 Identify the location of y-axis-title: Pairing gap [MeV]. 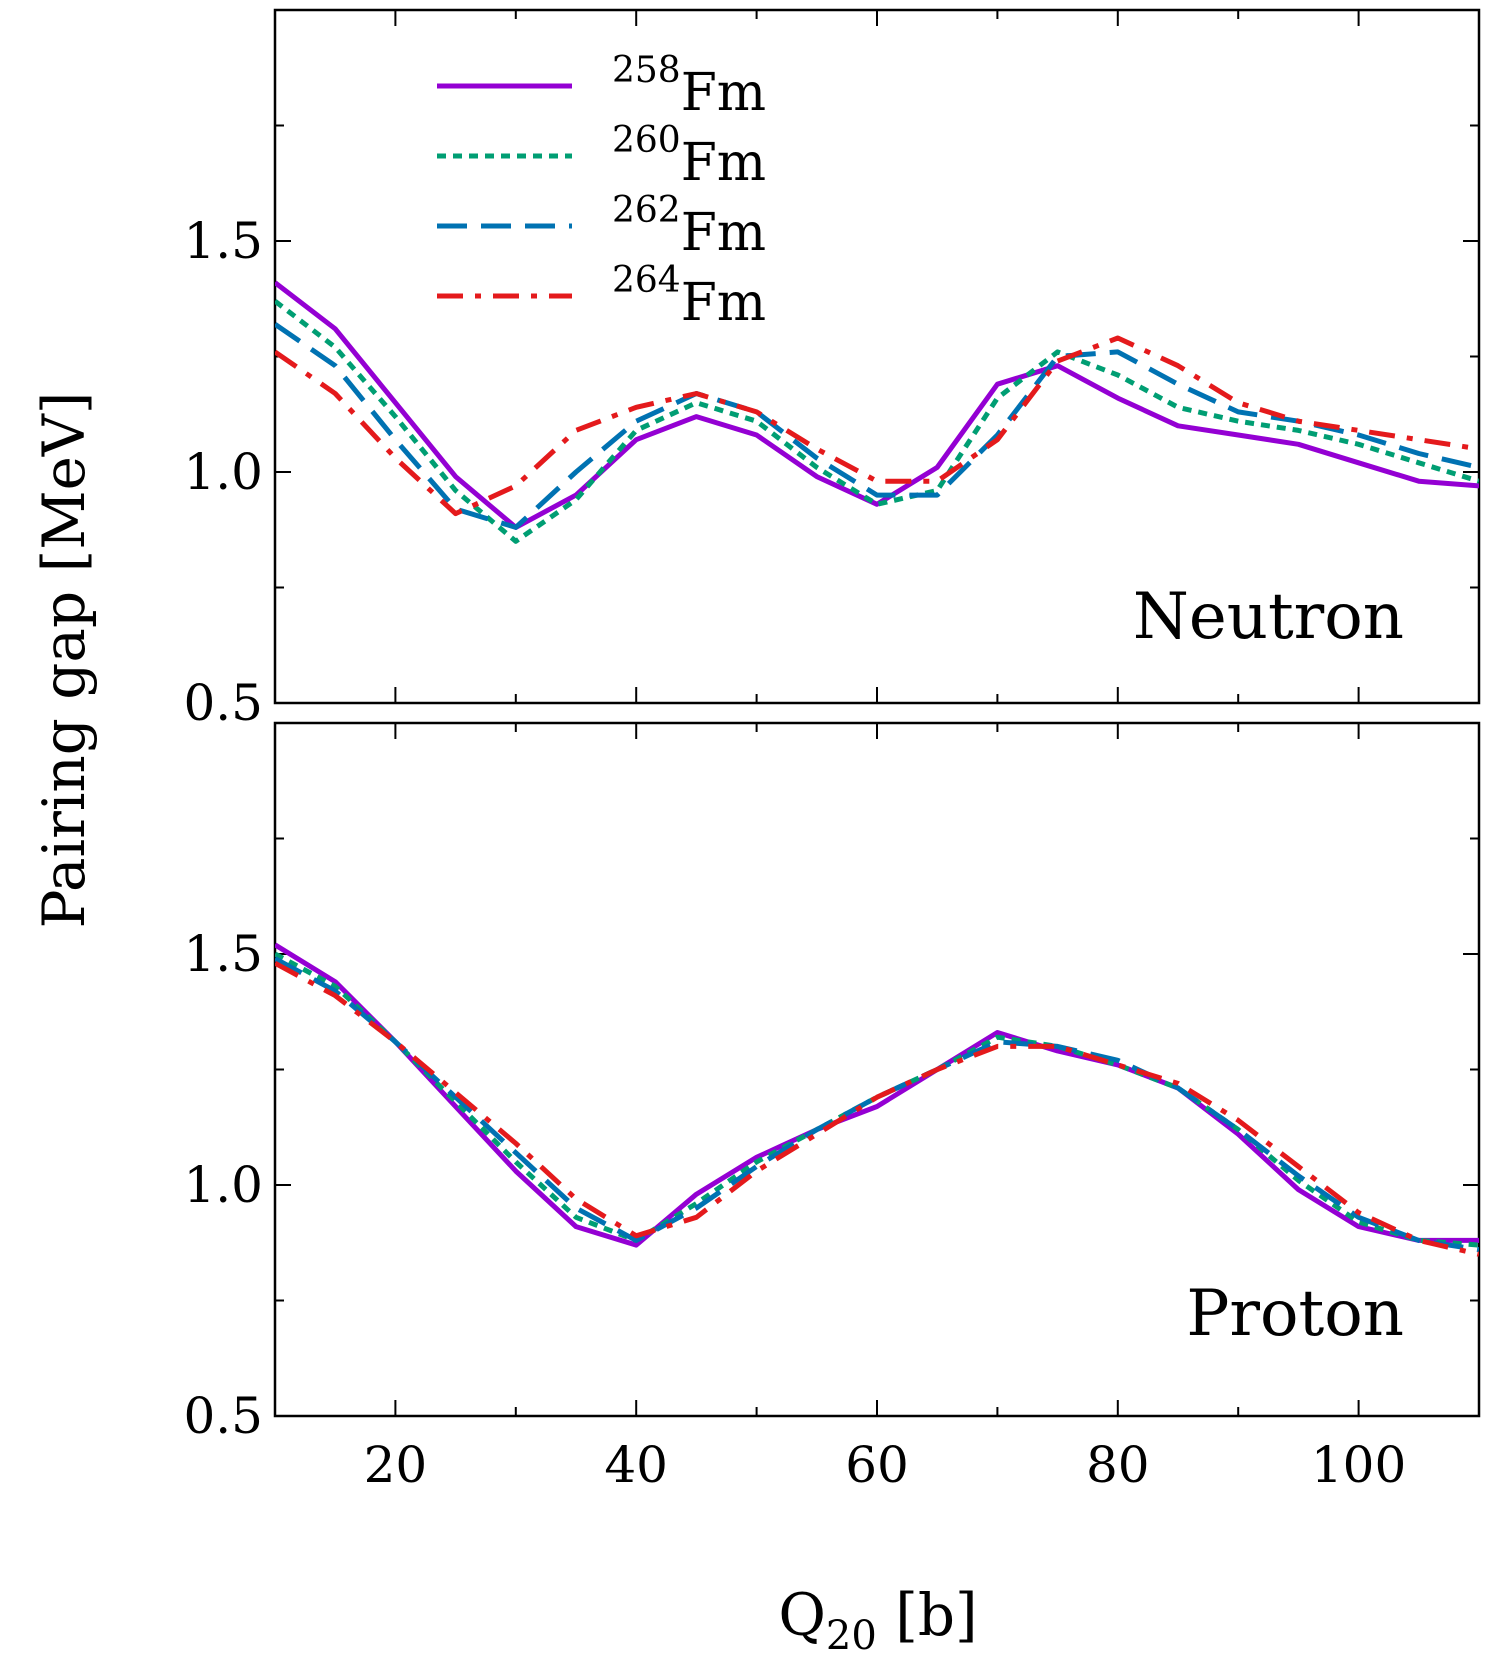
(64, 660).